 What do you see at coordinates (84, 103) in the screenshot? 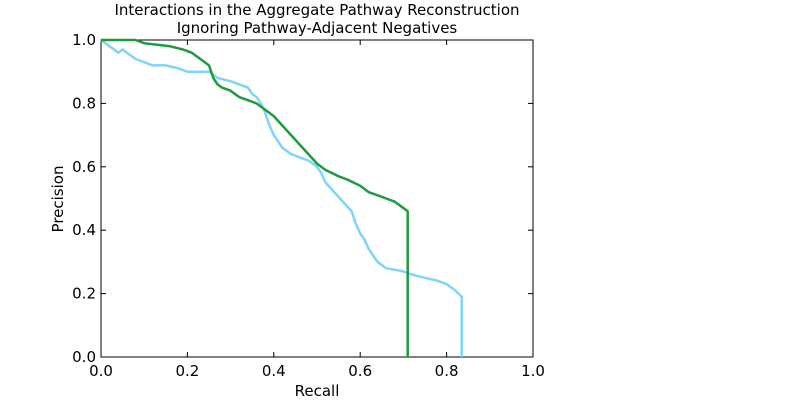
I see `y-tick-label-4: 0.8` at bounding box center [84, 103].